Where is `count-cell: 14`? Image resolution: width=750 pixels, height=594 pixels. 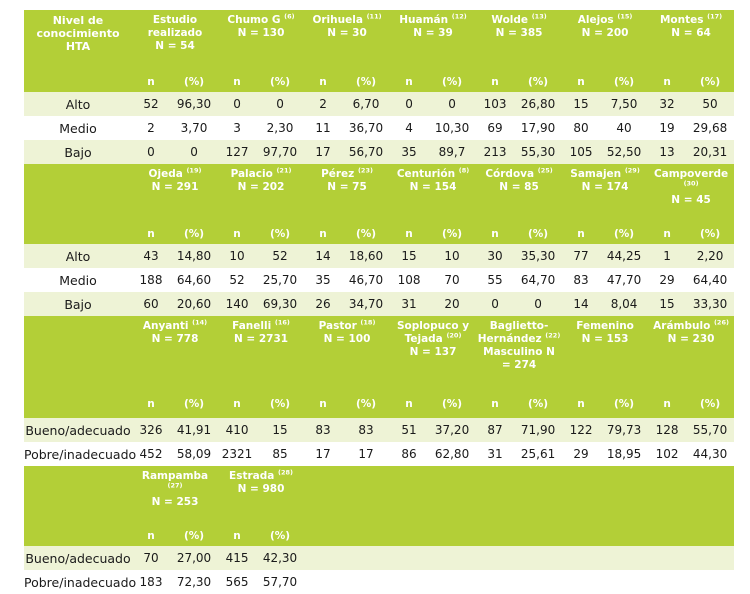
count-cell: 14 is located at coordinates (323, 256).